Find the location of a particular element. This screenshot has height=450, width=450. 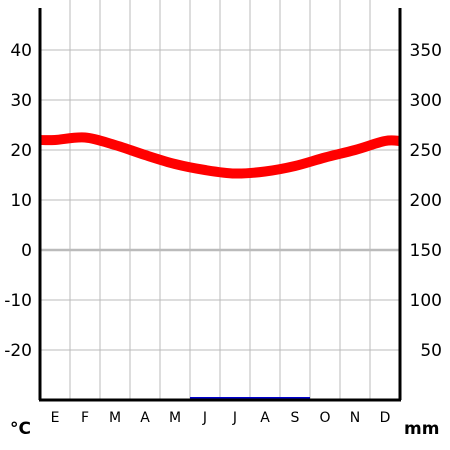

left-axis-tick-label: 30 is located at coordinates (21, 101).